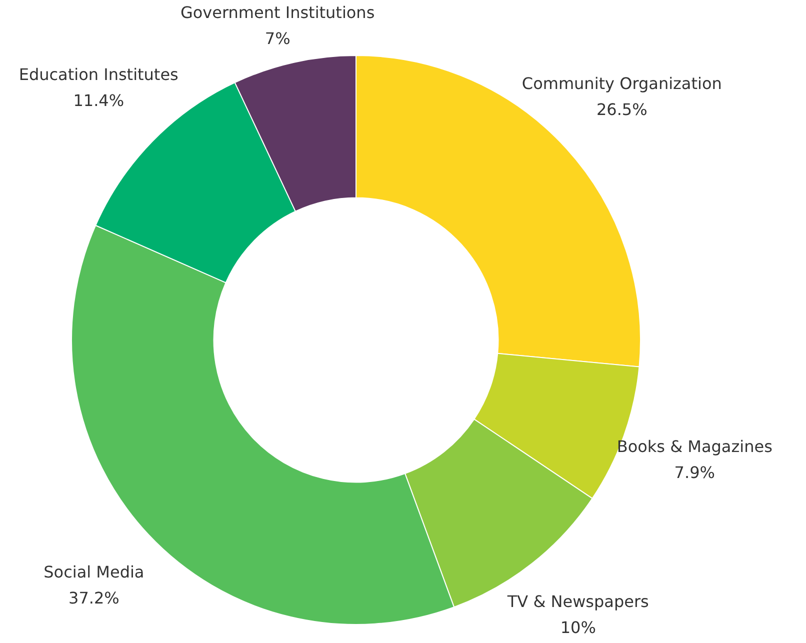 The image size is (806, 643). What do you see at coordinates (94, 598) in the screenshot?
I see `data-label: 37.2%` at bounding box center [94, 598].